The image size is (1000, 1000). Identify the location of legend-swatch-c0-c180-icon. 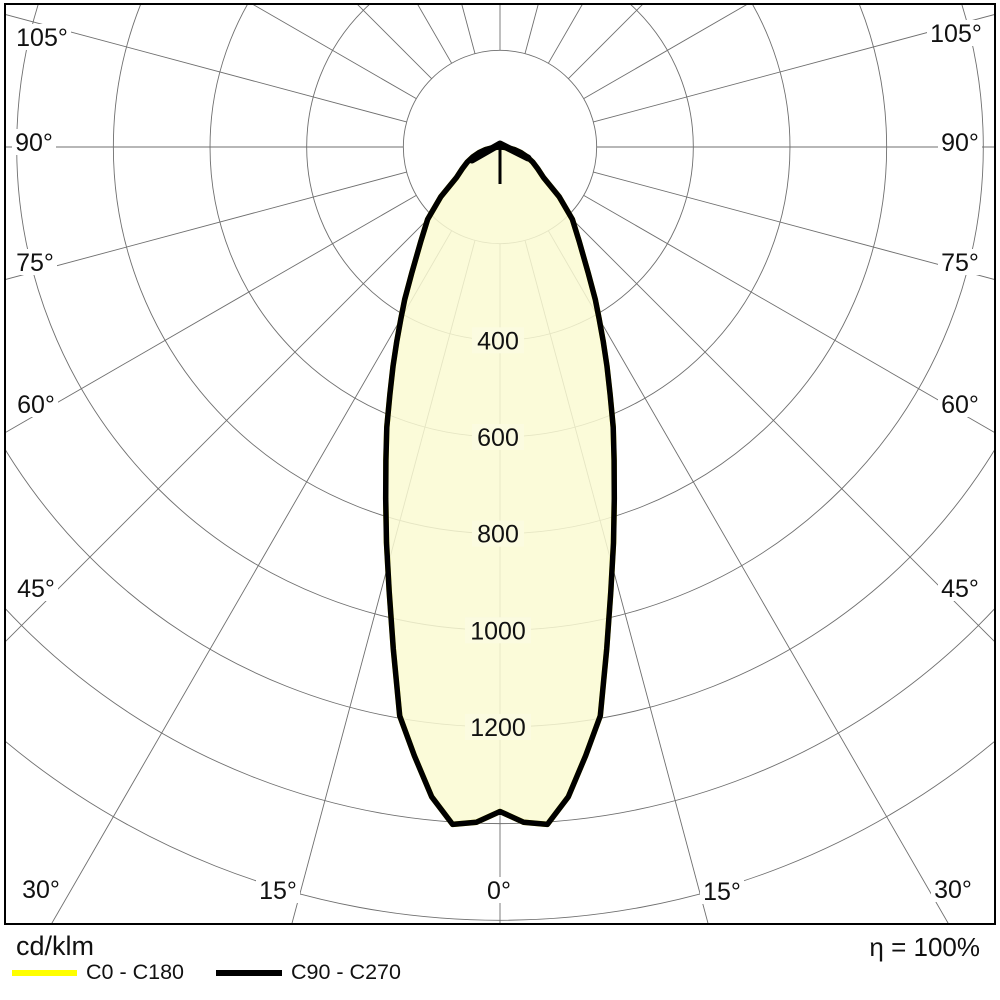
(44, 972).